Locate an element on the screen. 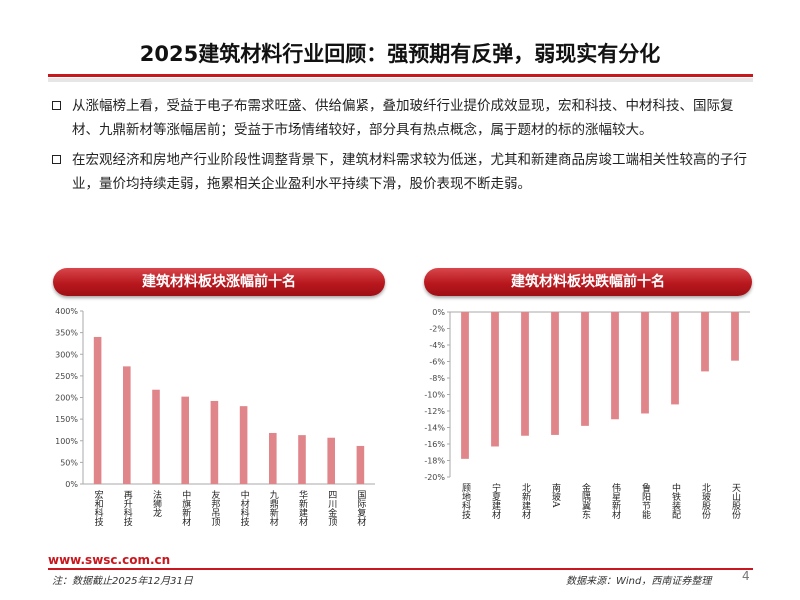 The width and height of the screenshot is (800, 600). bar-天山股份 is located at coordinates (735, 336).